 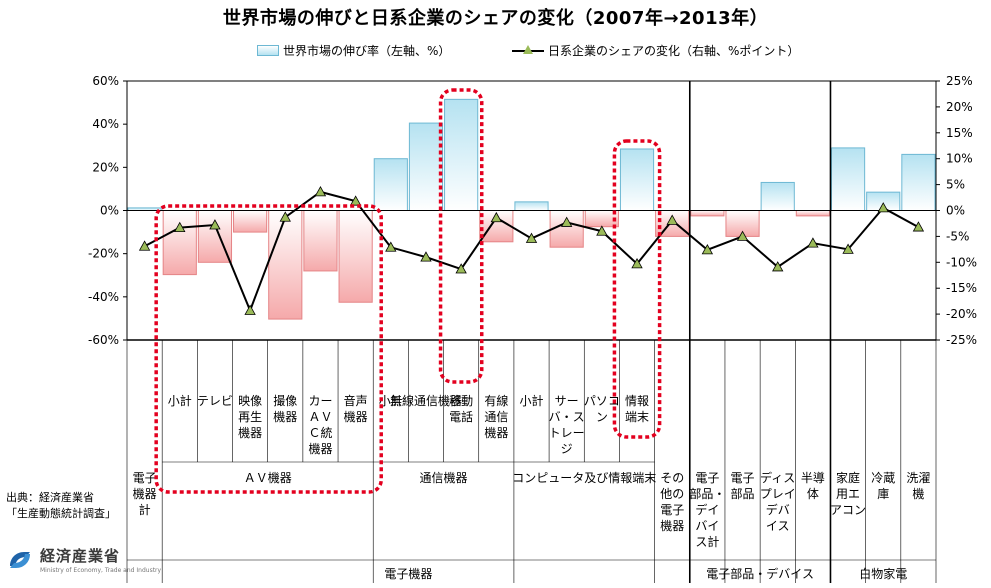 What do you see at coordinates (883, 573) in the screenshot?
I see `section-label-3: 白物家電` at bounding box center [883, 573].